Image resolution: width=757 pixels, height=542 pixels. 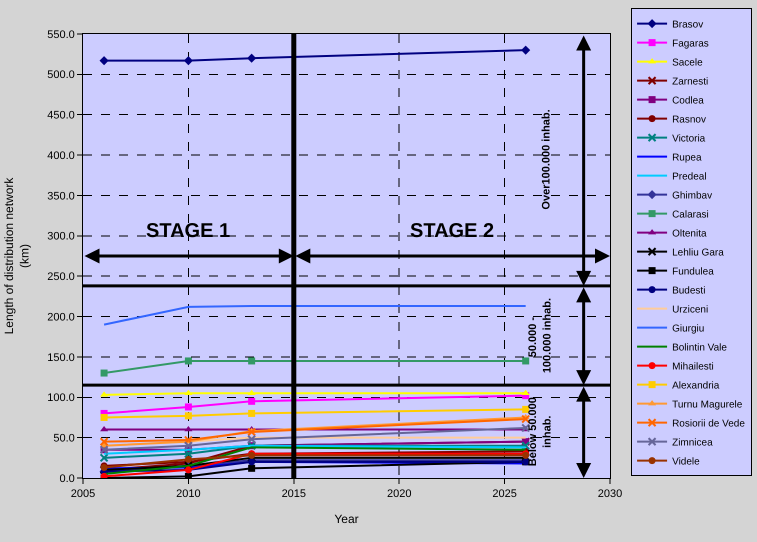 I want to click on y-tick-label: 0.0, so click(x=67, y=478).